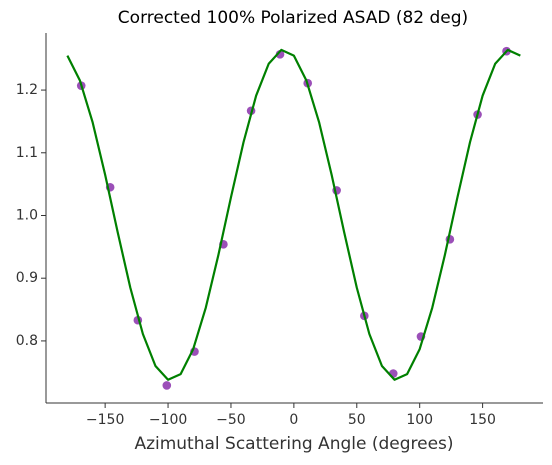 The image size is (552, 465). Describe the element at coordinates (231, 420) in the screenshot. I see `x-tick-label: −50` at that location.